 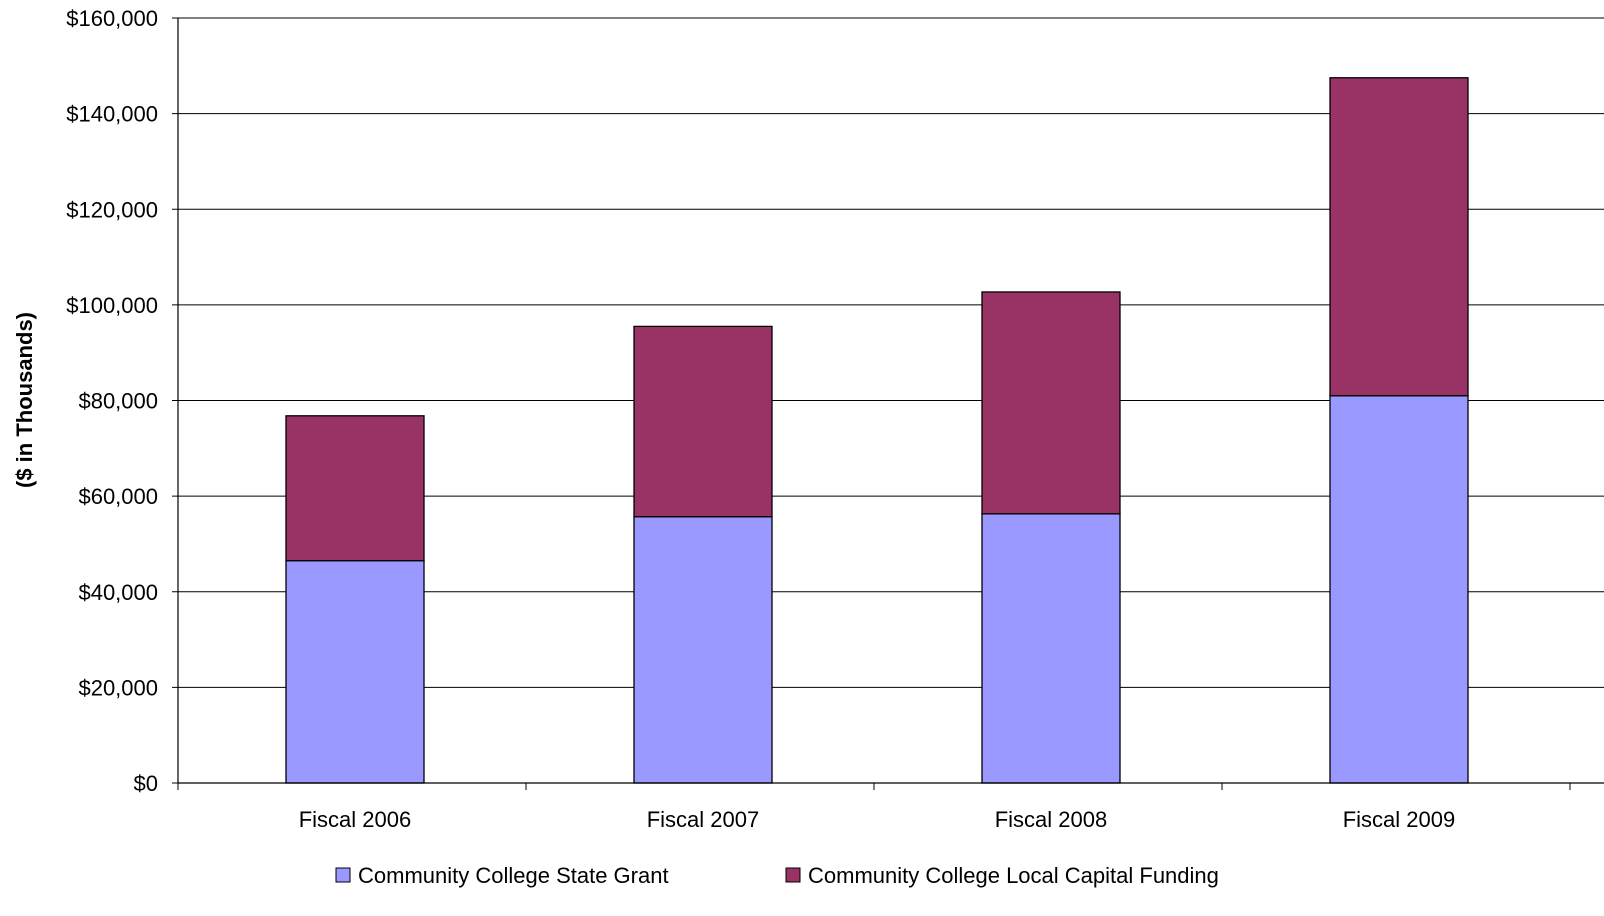 I want to click on x-tick-label: Fiscal 2009, so click(x=1399, y=819).